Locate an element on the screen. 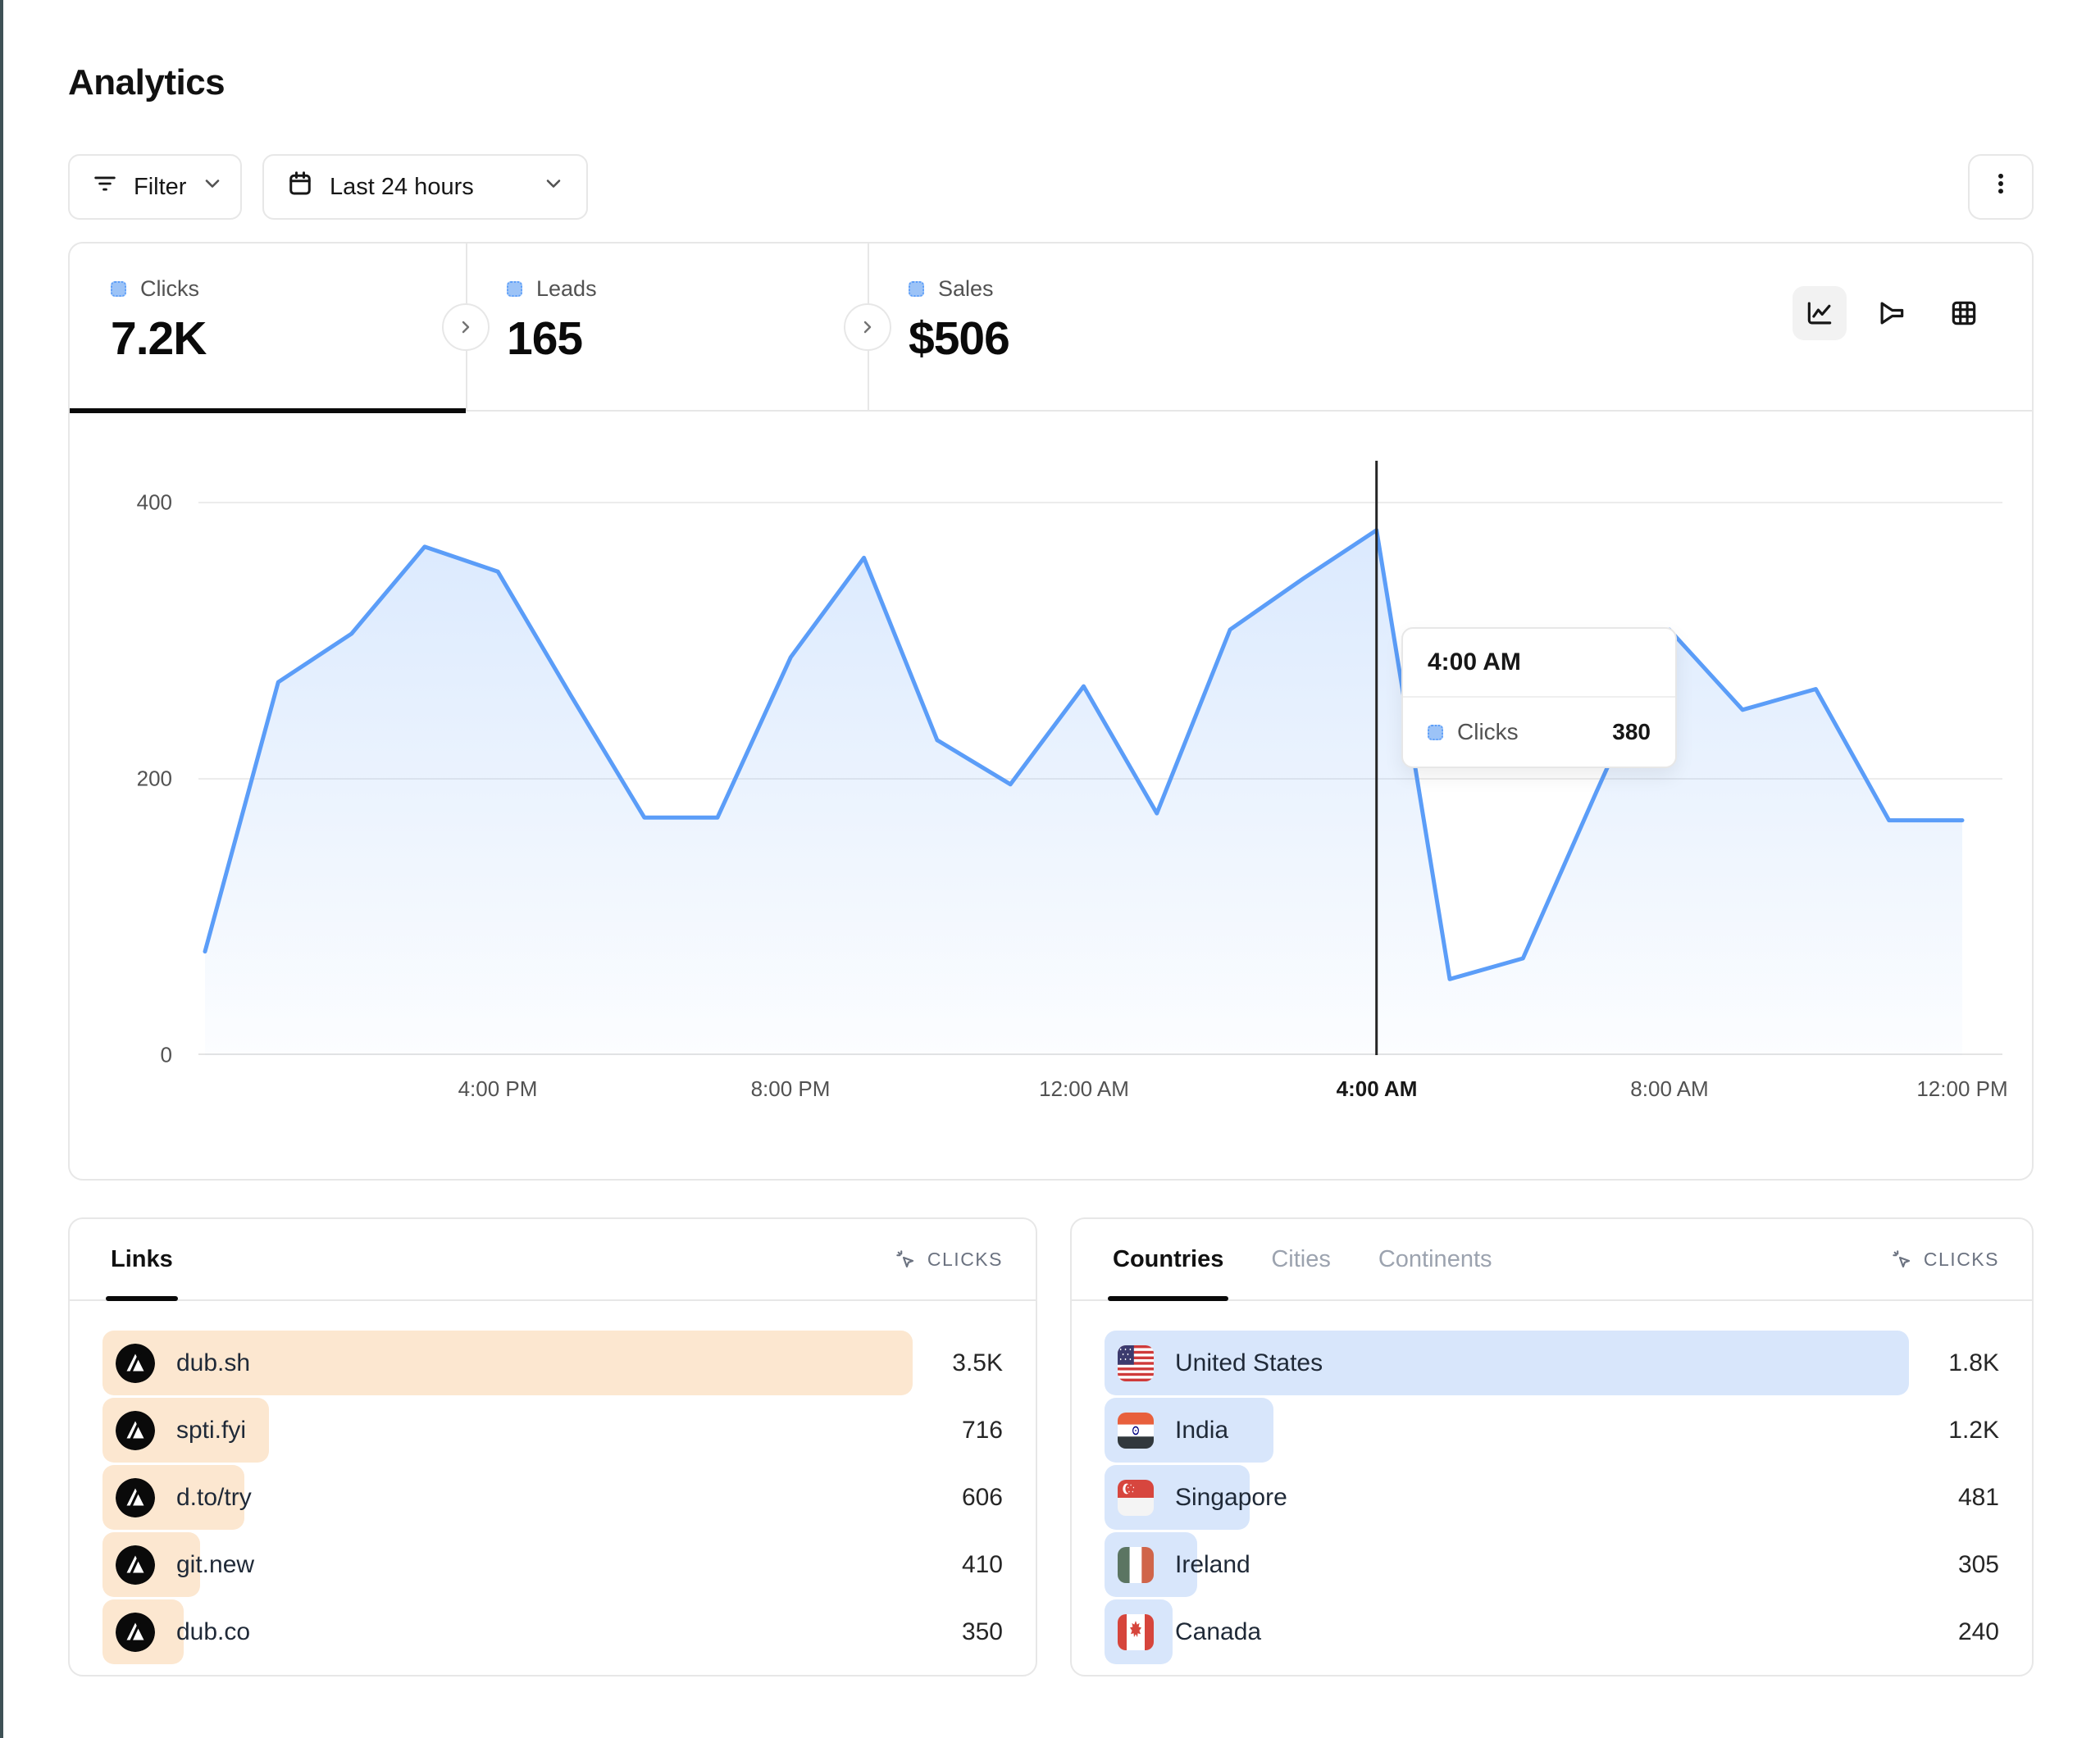  row-label: India is located at coordinates (1202, 1430).